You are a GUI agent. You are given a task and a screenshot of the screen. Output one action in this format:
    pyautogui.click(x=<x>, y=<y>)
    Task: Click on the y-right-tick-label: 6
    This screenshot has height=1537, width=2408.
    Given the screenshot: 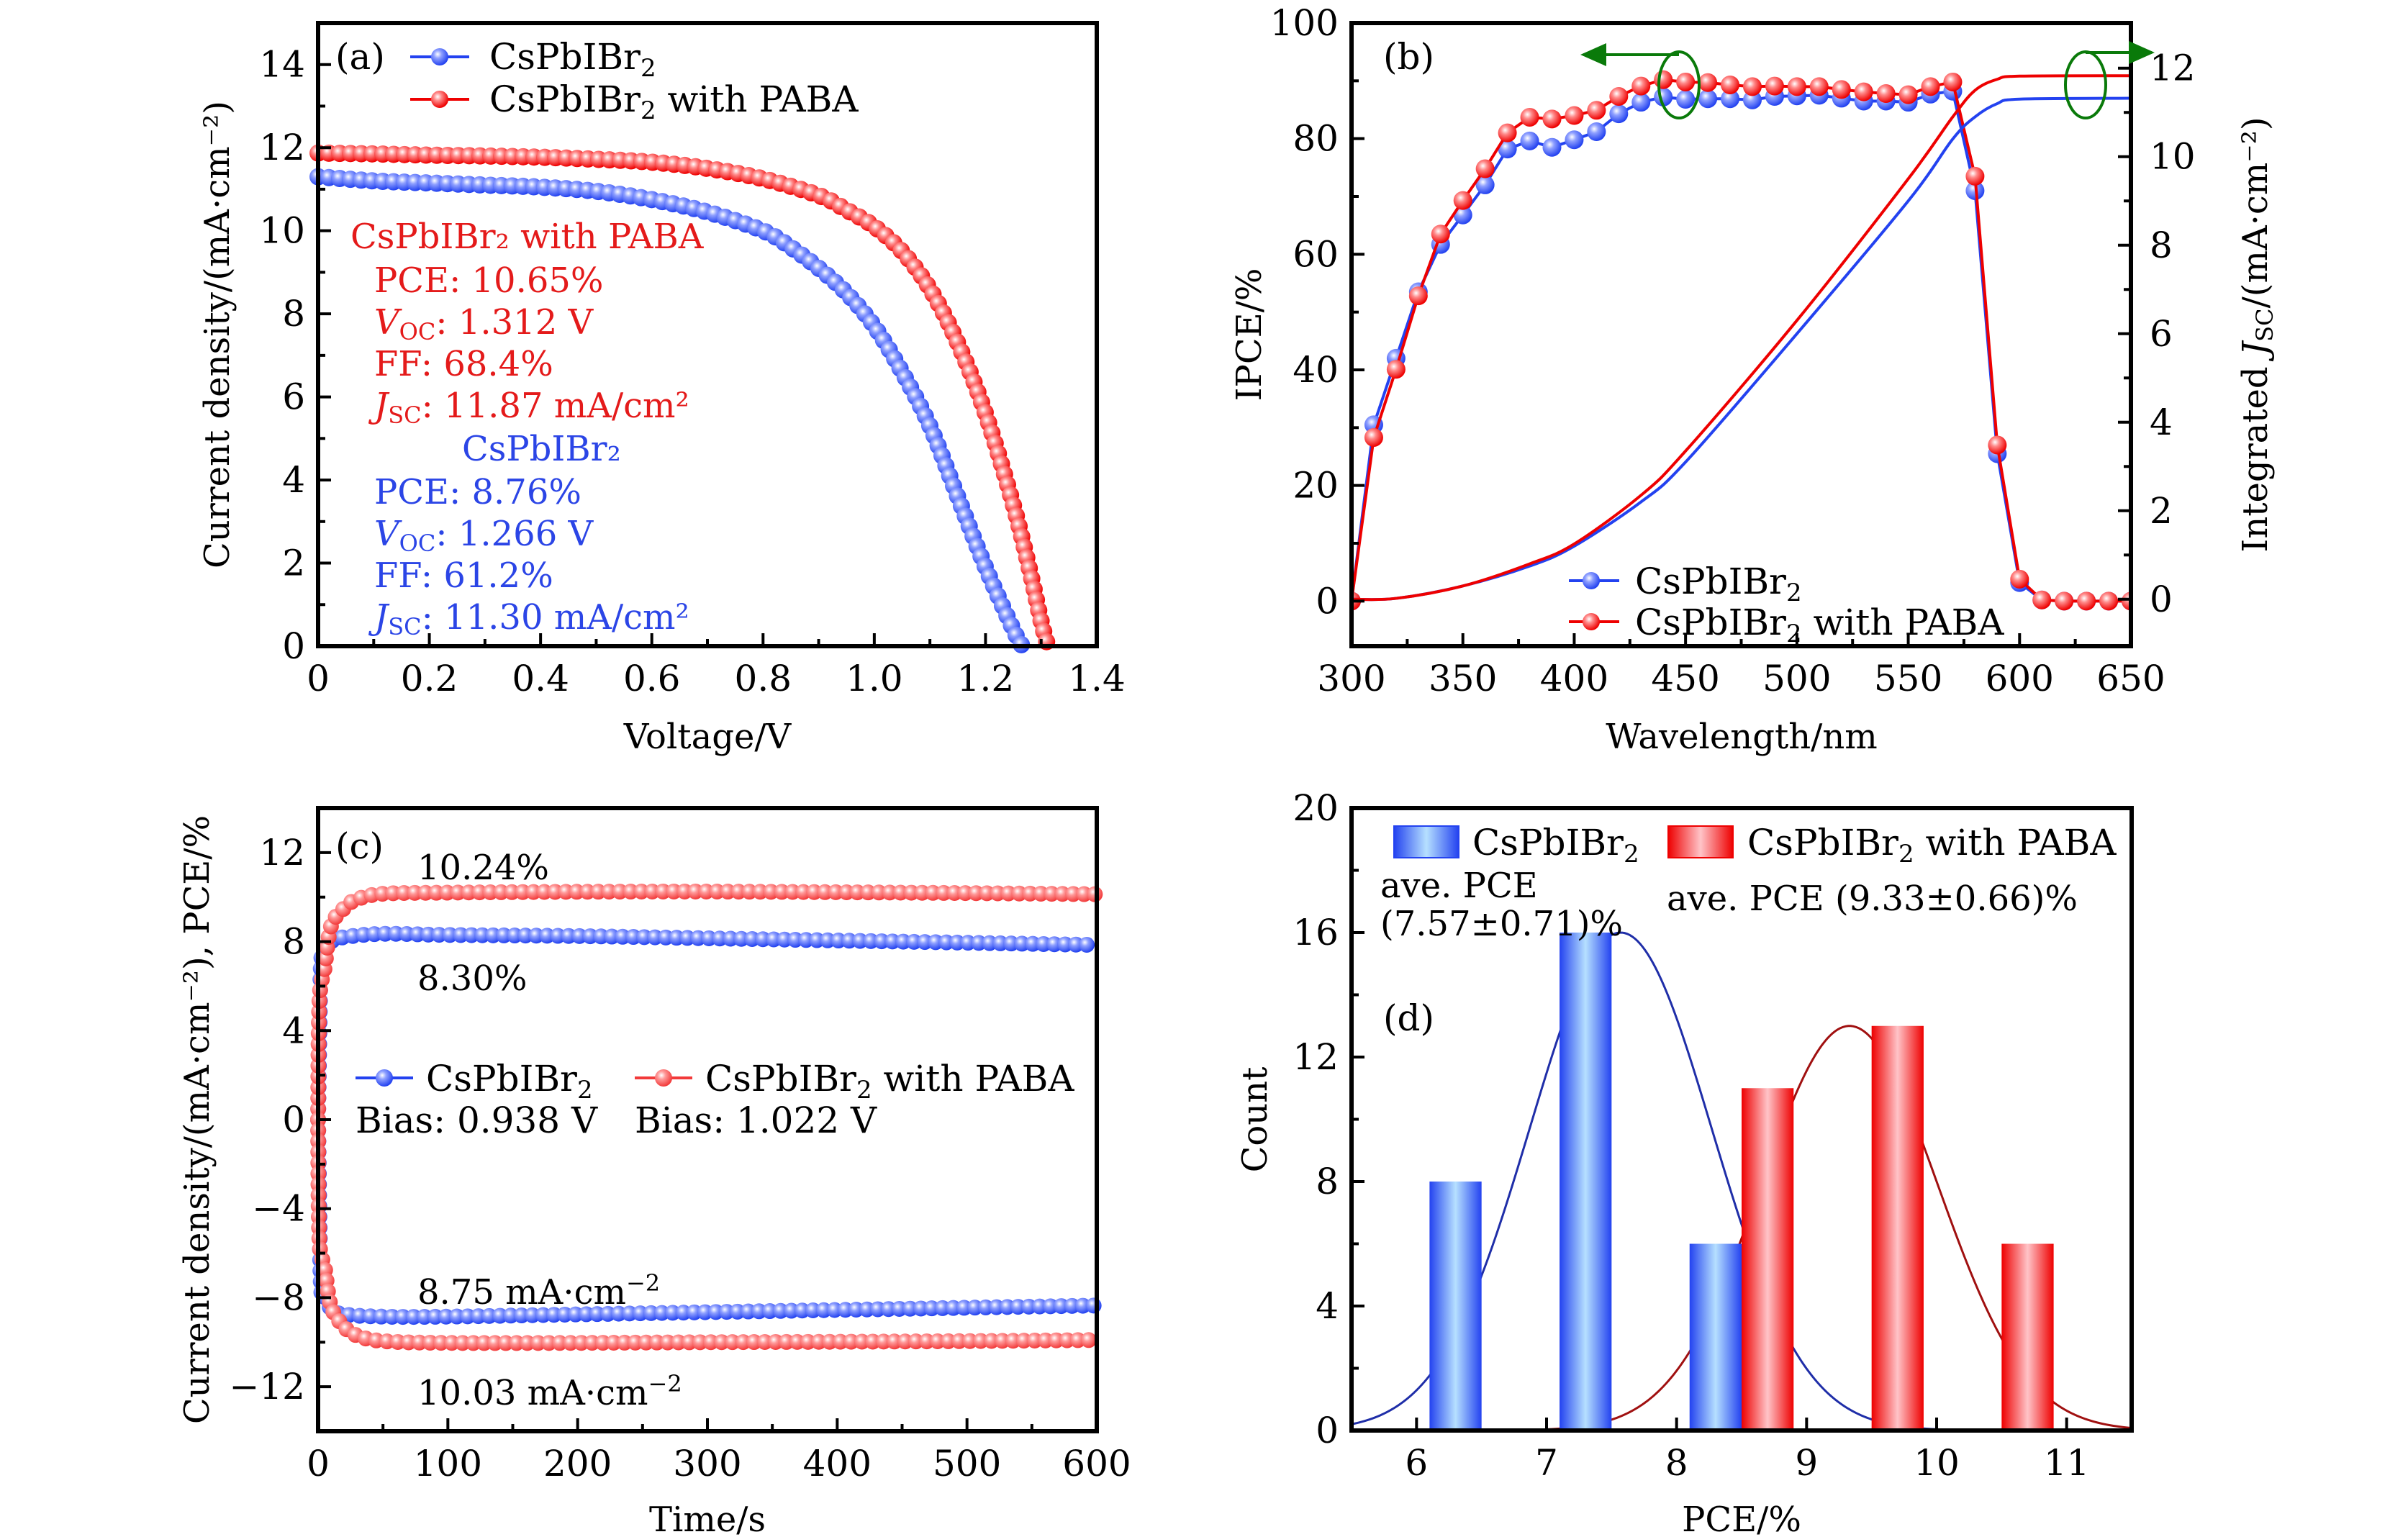 What is the action you would take?
    pyautogui.click(x=2161, y=334)
    